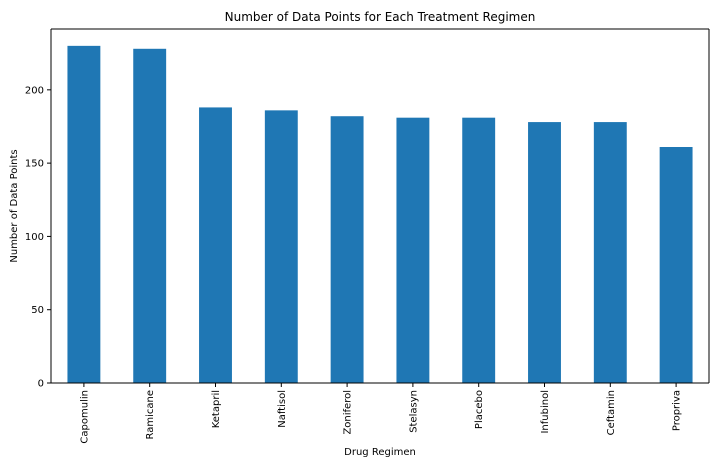  I want to click on x-tick-label: Placebo, so click(479, 409).